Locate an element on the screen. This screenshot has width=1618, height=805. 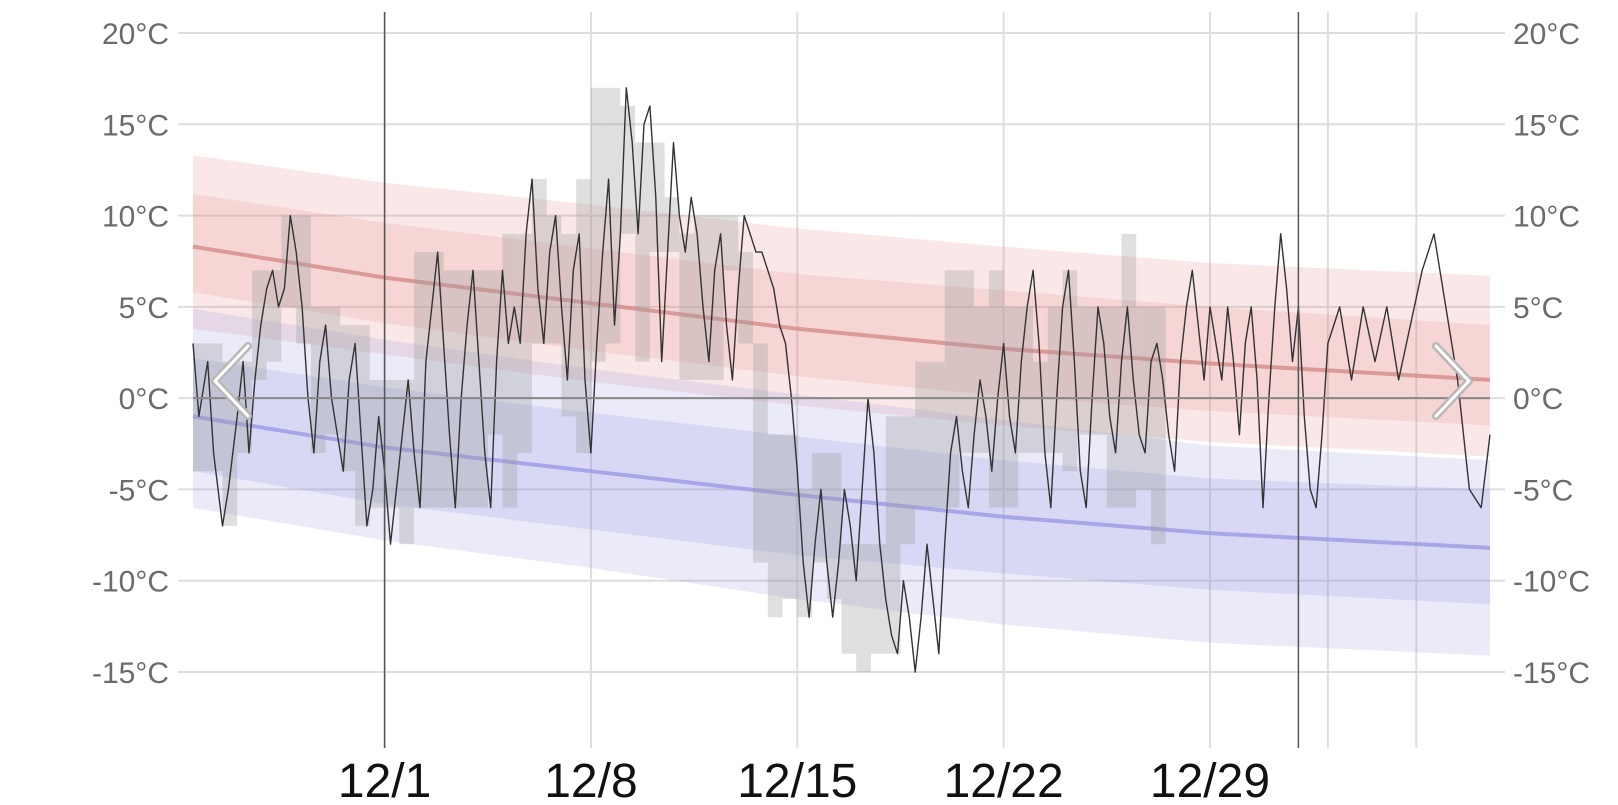
x-tick-label: 12/15 is located at coordinates (797, 780).